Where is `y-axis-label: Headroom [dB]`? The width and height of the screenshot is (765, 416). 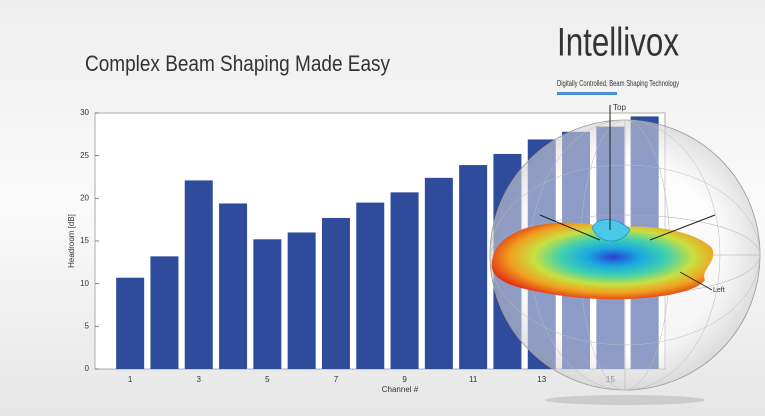 y-axis-label: Headroom [dB] is located at coordinates (71, 241).